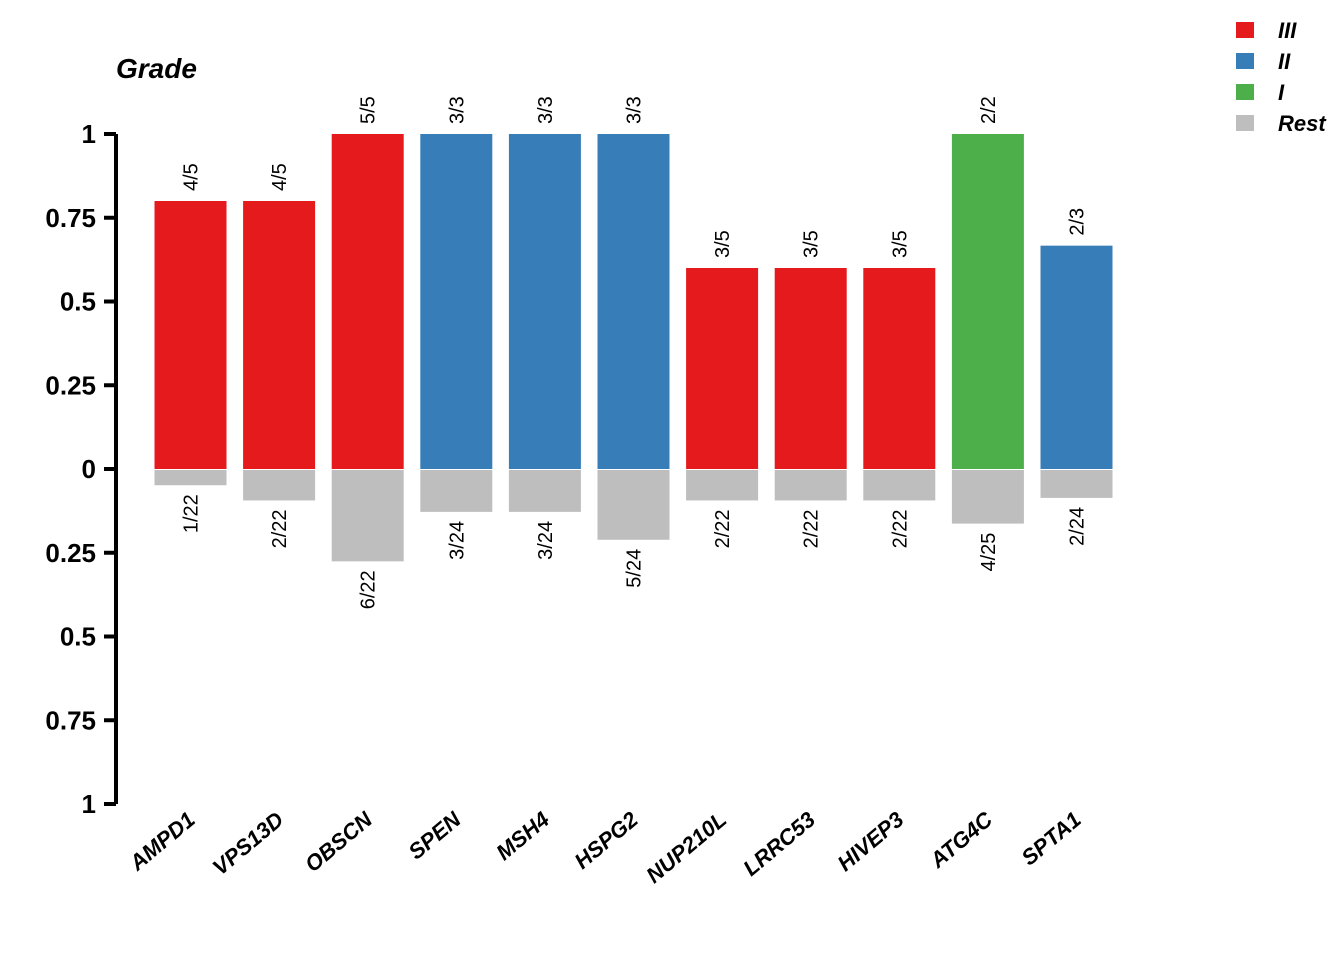 Image resolution: width=1344 pixels, height=960 pixels. Describe the element at coordinates (961, 839) in the screenshot. I see `x-tick-label: ATG4C` at that location.